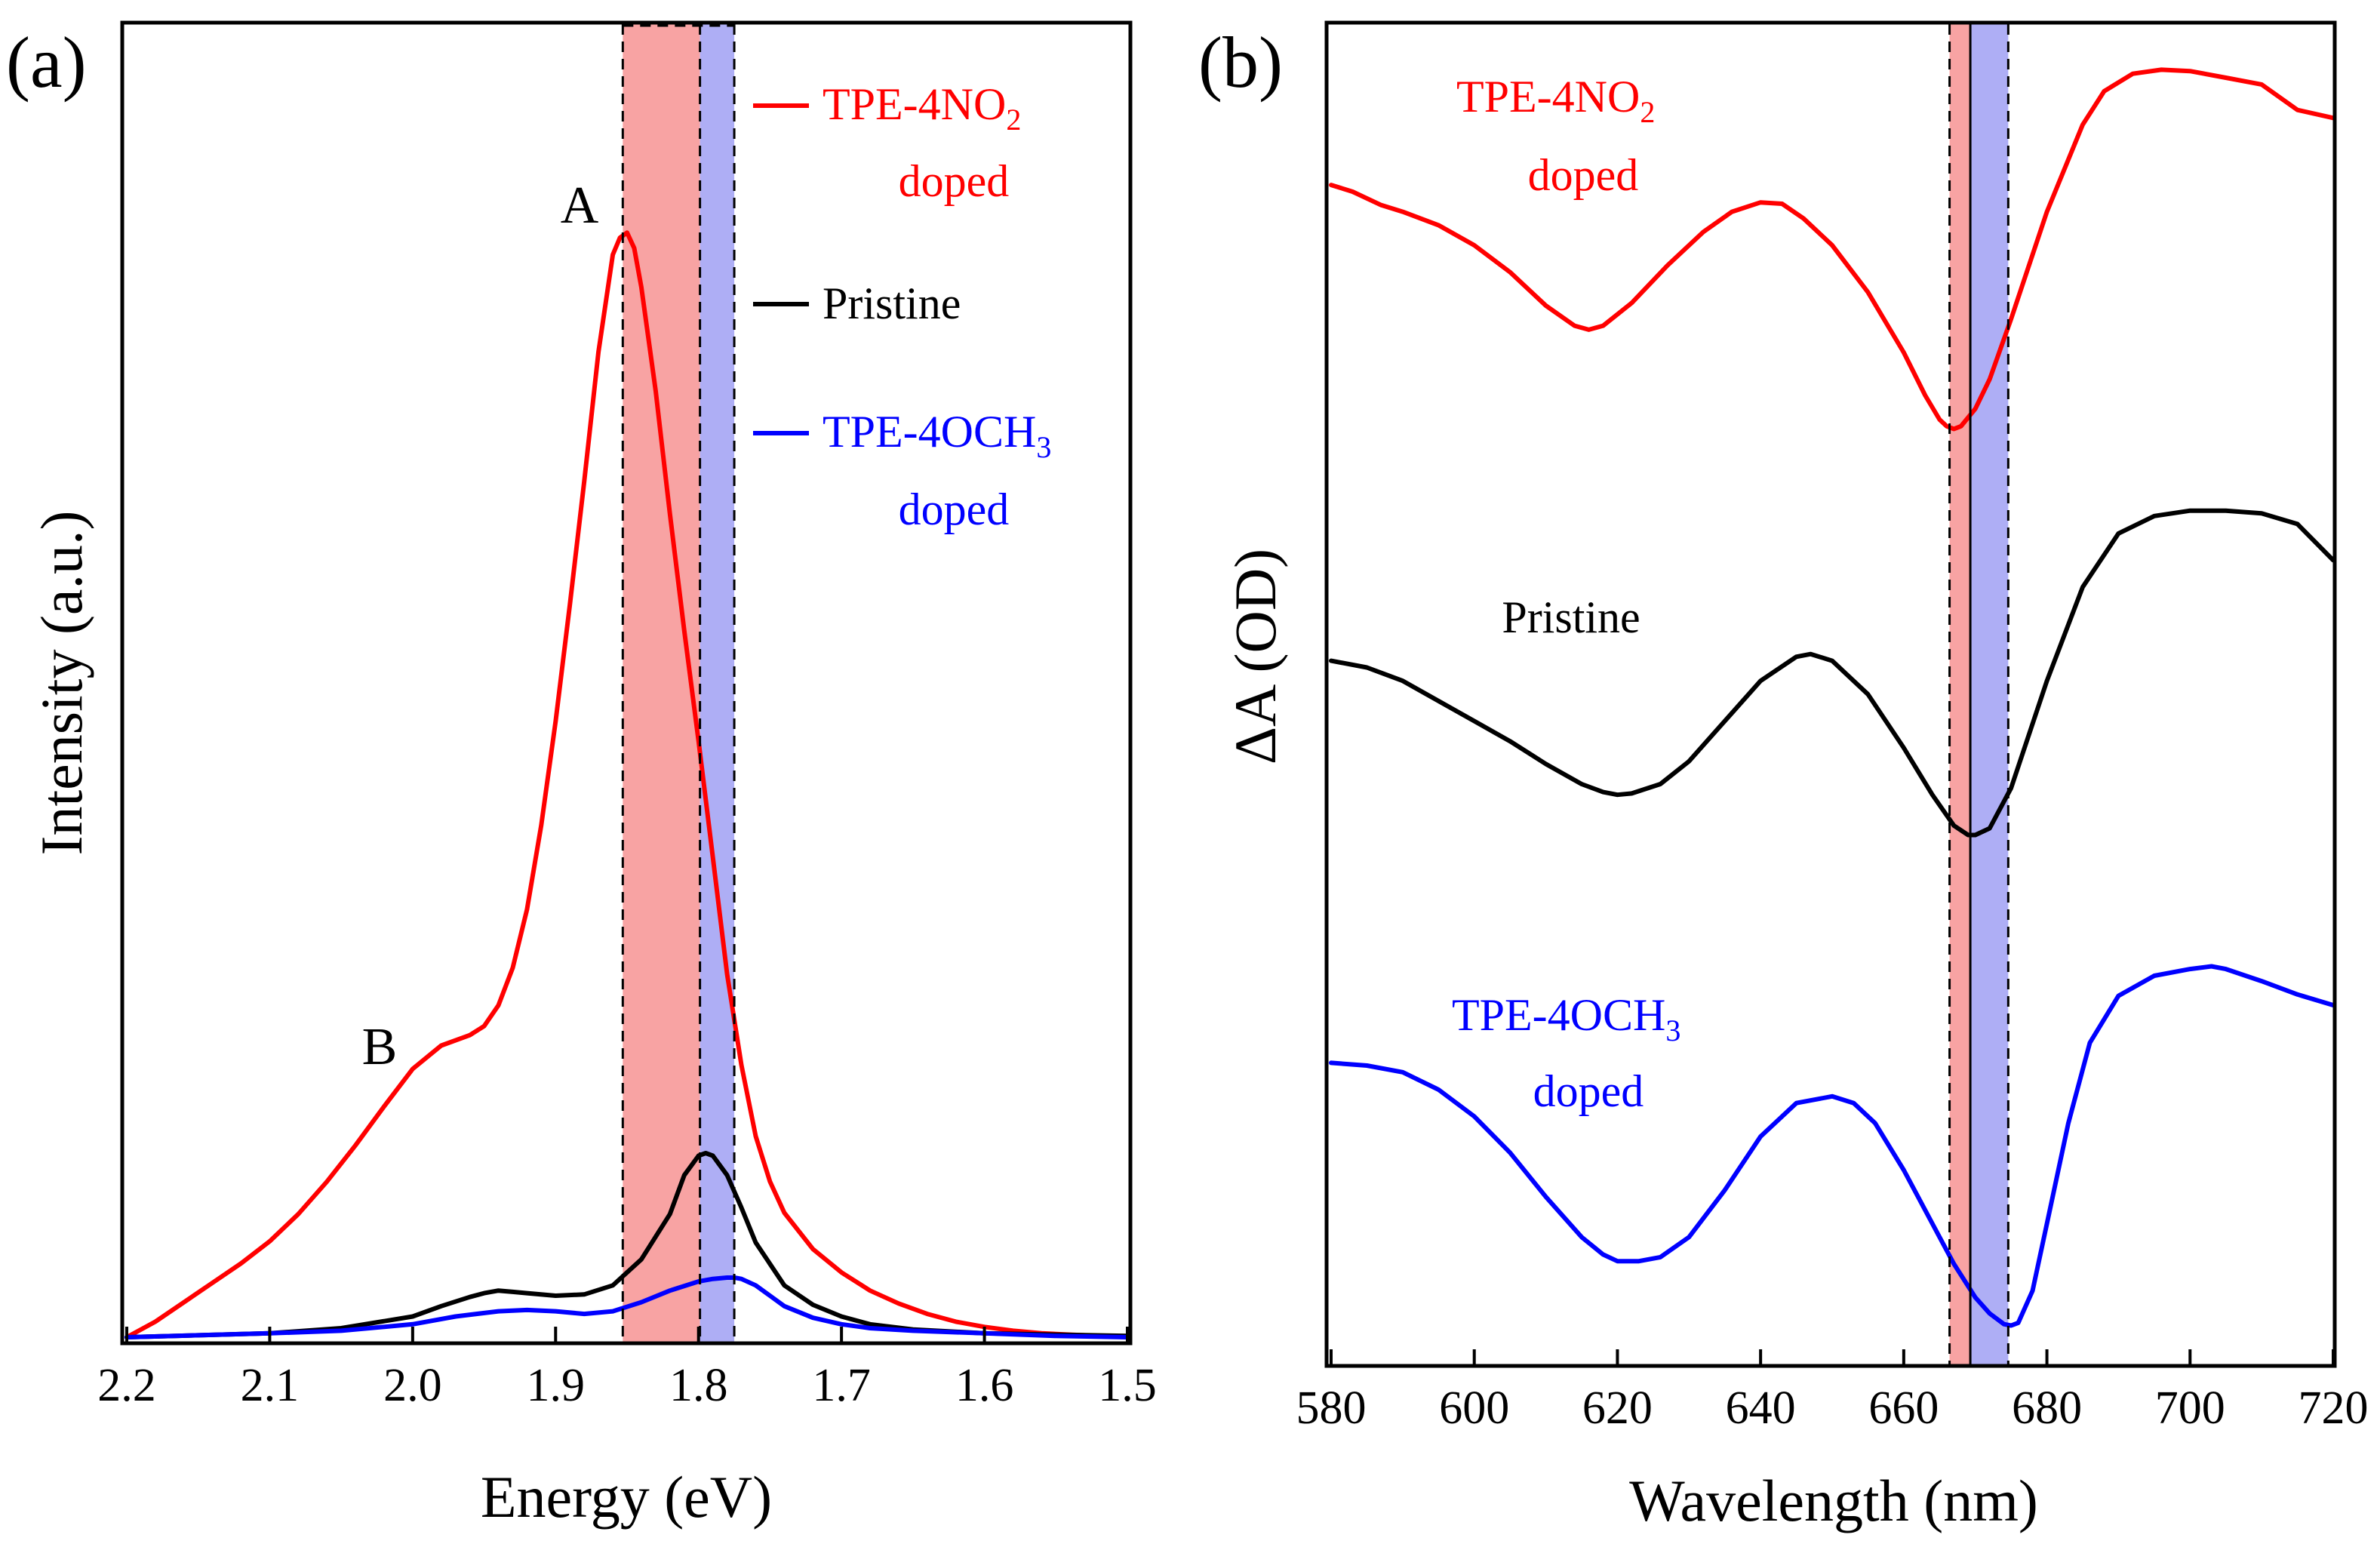 This screenshot has height=1544, width=2380. I want to click on x-tick-label-700: 700, so click(2190, 1408).